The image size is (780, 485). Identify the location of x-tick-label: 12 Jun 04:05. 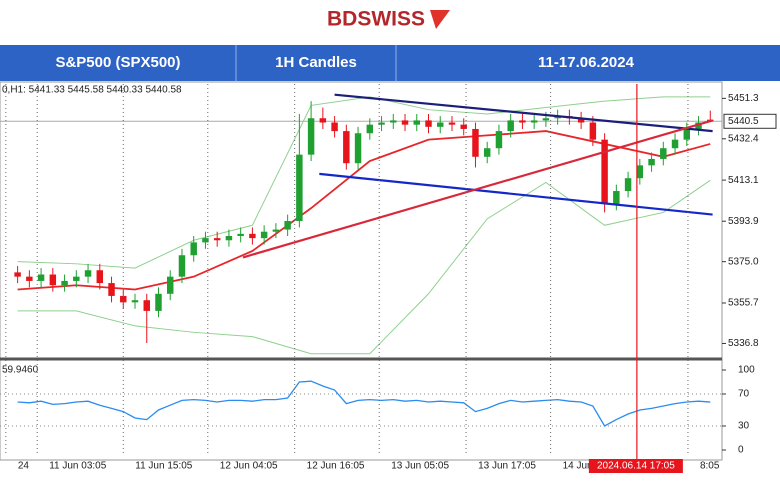
(249, 466).